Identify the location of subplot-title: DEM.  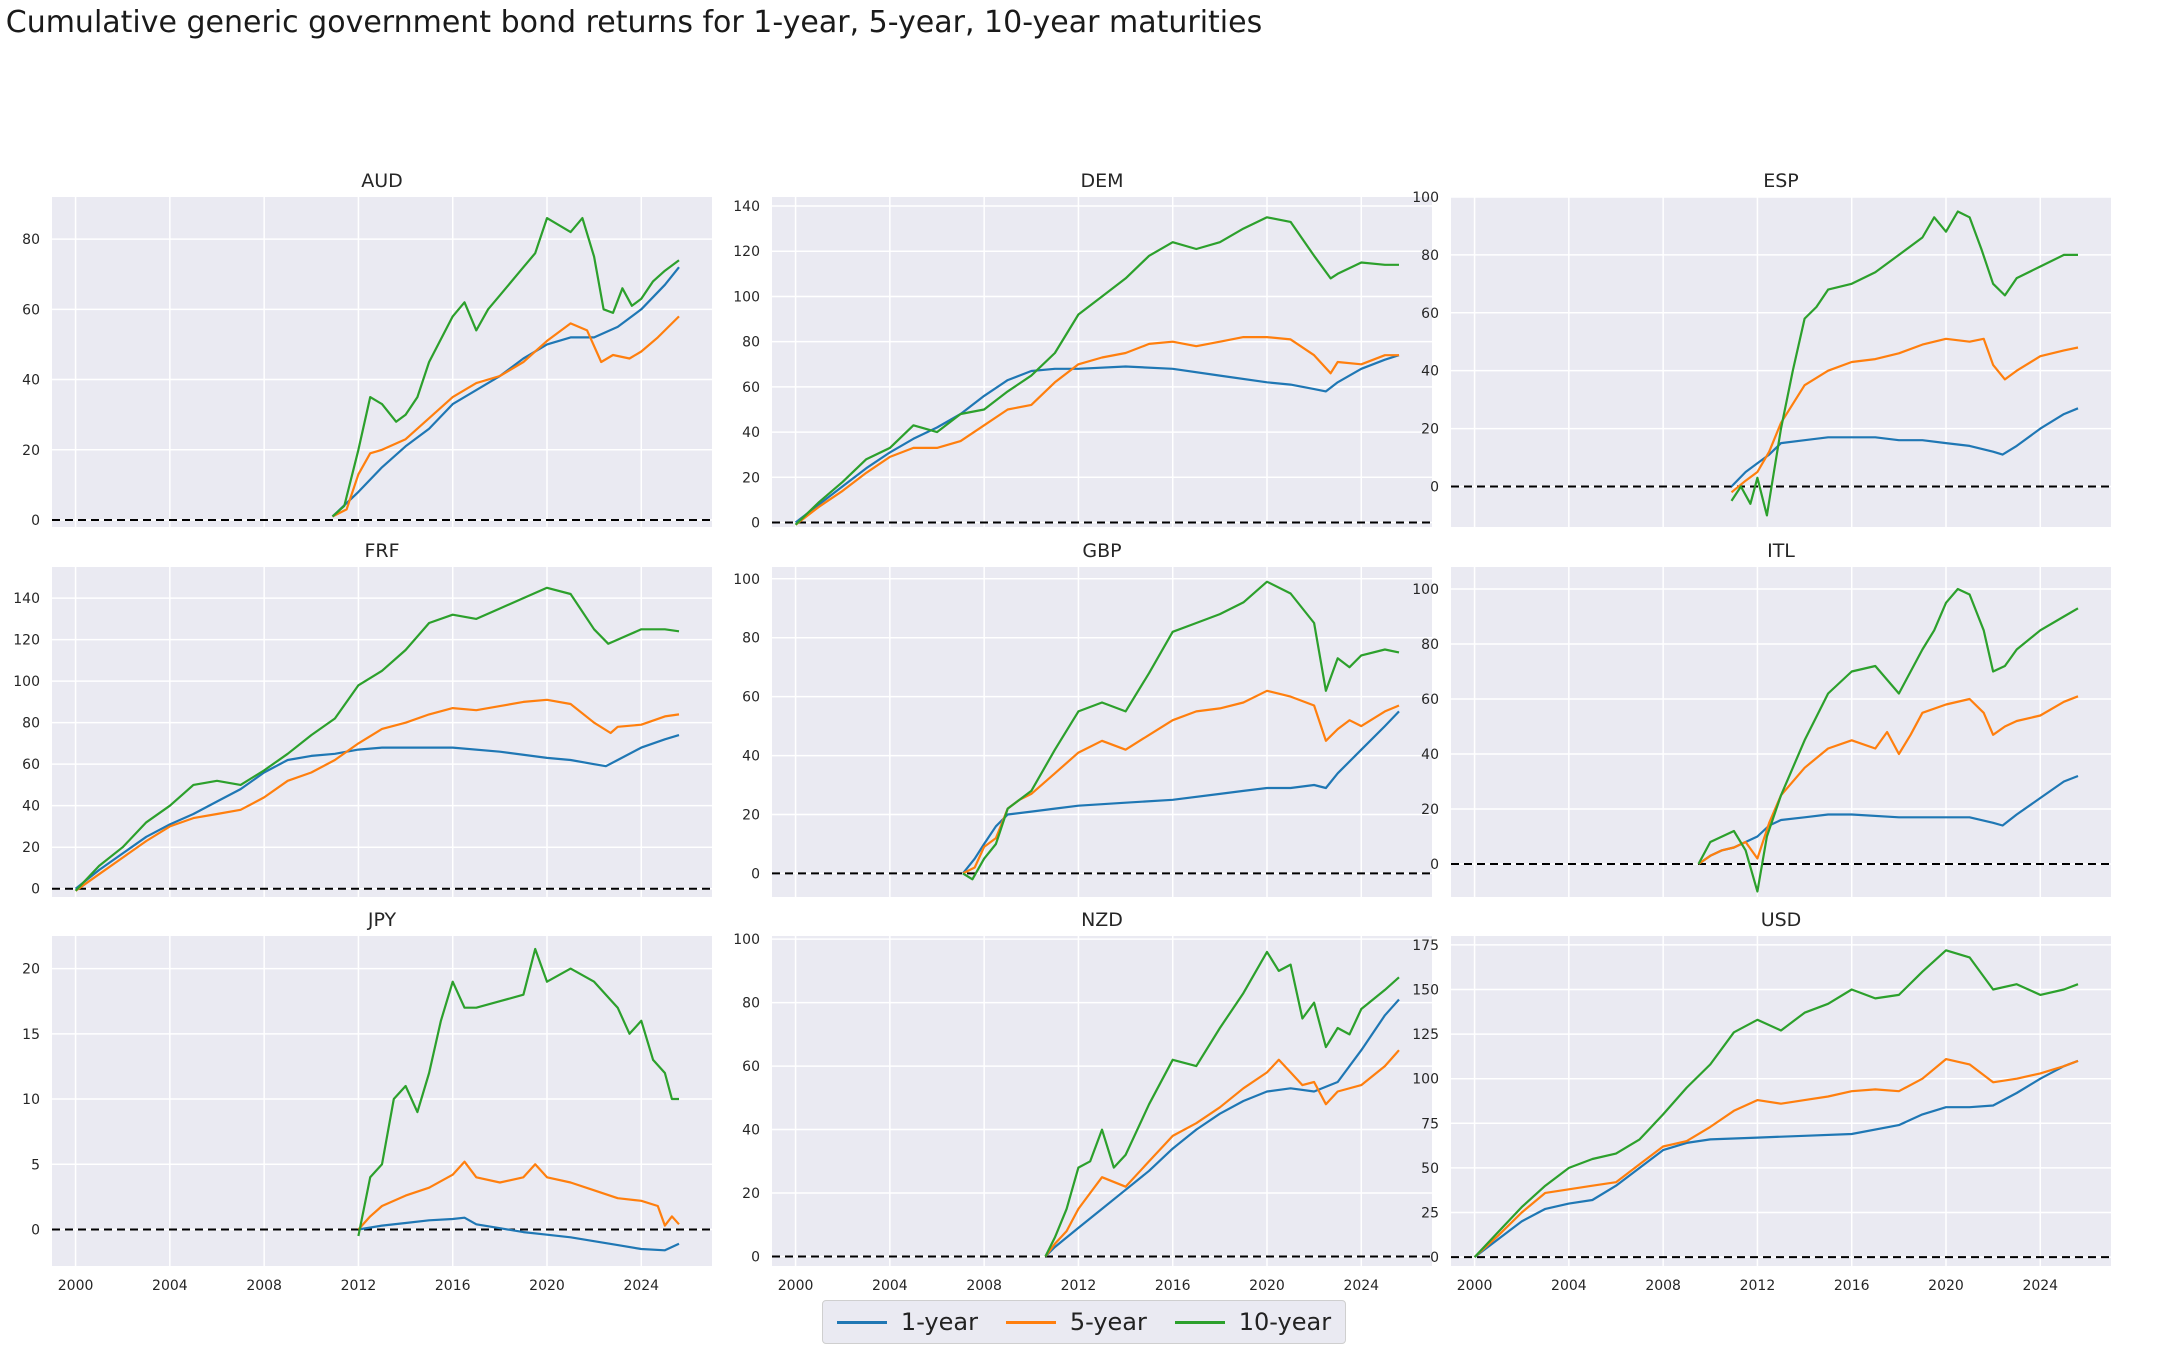
(1101, 181).